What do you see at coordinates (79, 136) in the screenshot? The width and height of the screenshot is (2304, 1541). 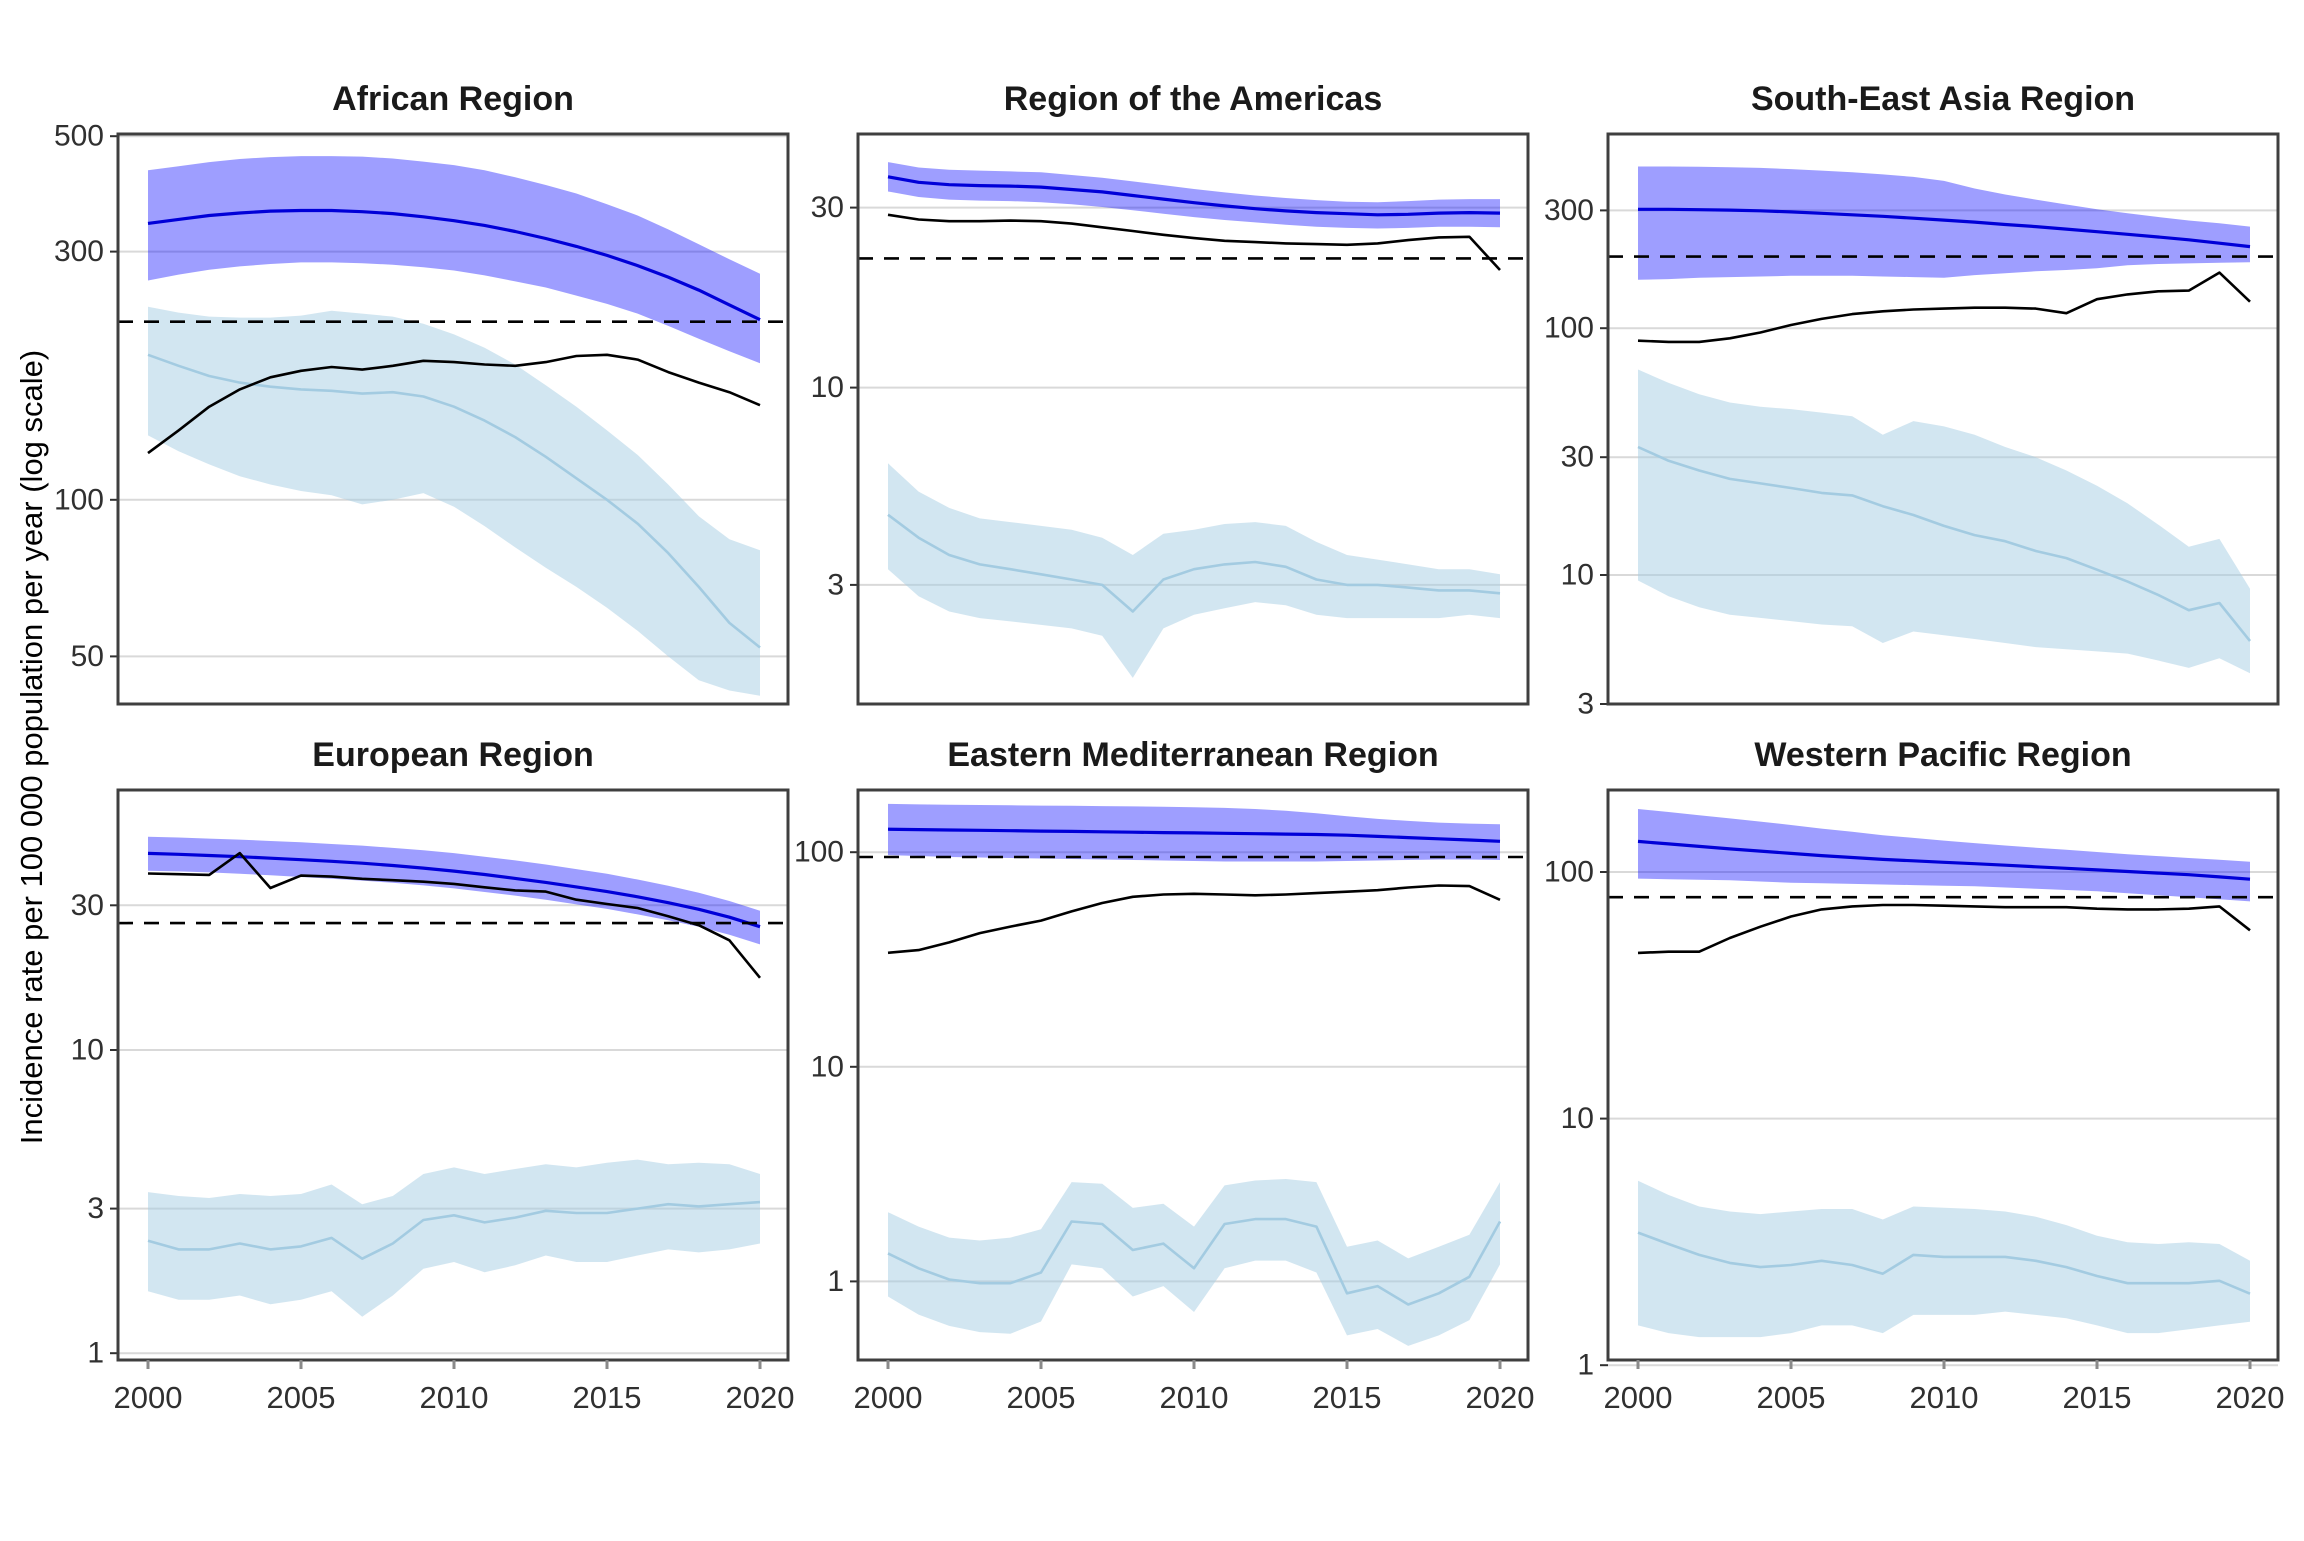 I see `y-tick-label: 500` at bounding box center [79, 136].